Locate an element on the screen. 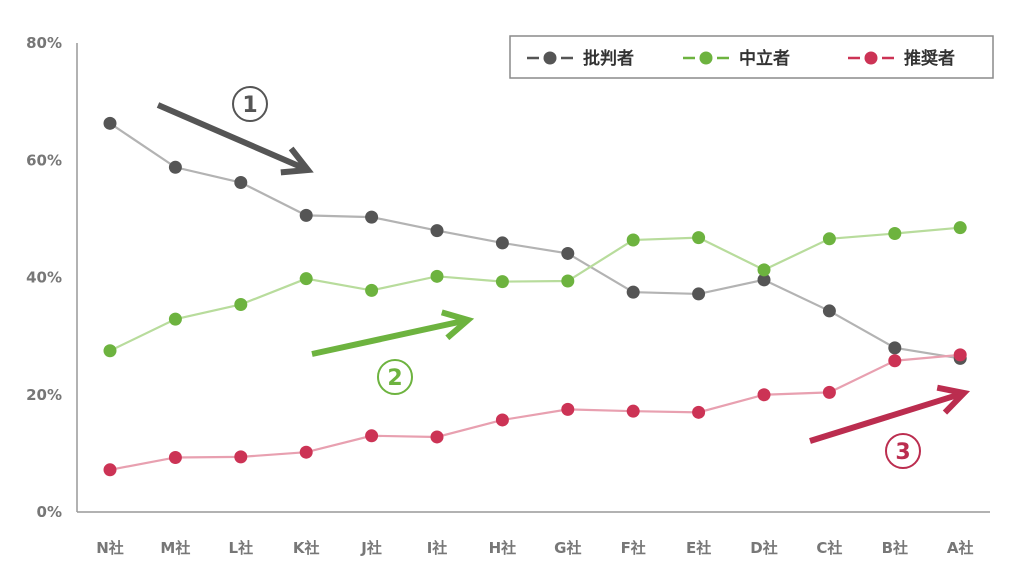 This screenshot has height=585, width=1024. x-tick-label: M社 is located at coordinates (175, 548).